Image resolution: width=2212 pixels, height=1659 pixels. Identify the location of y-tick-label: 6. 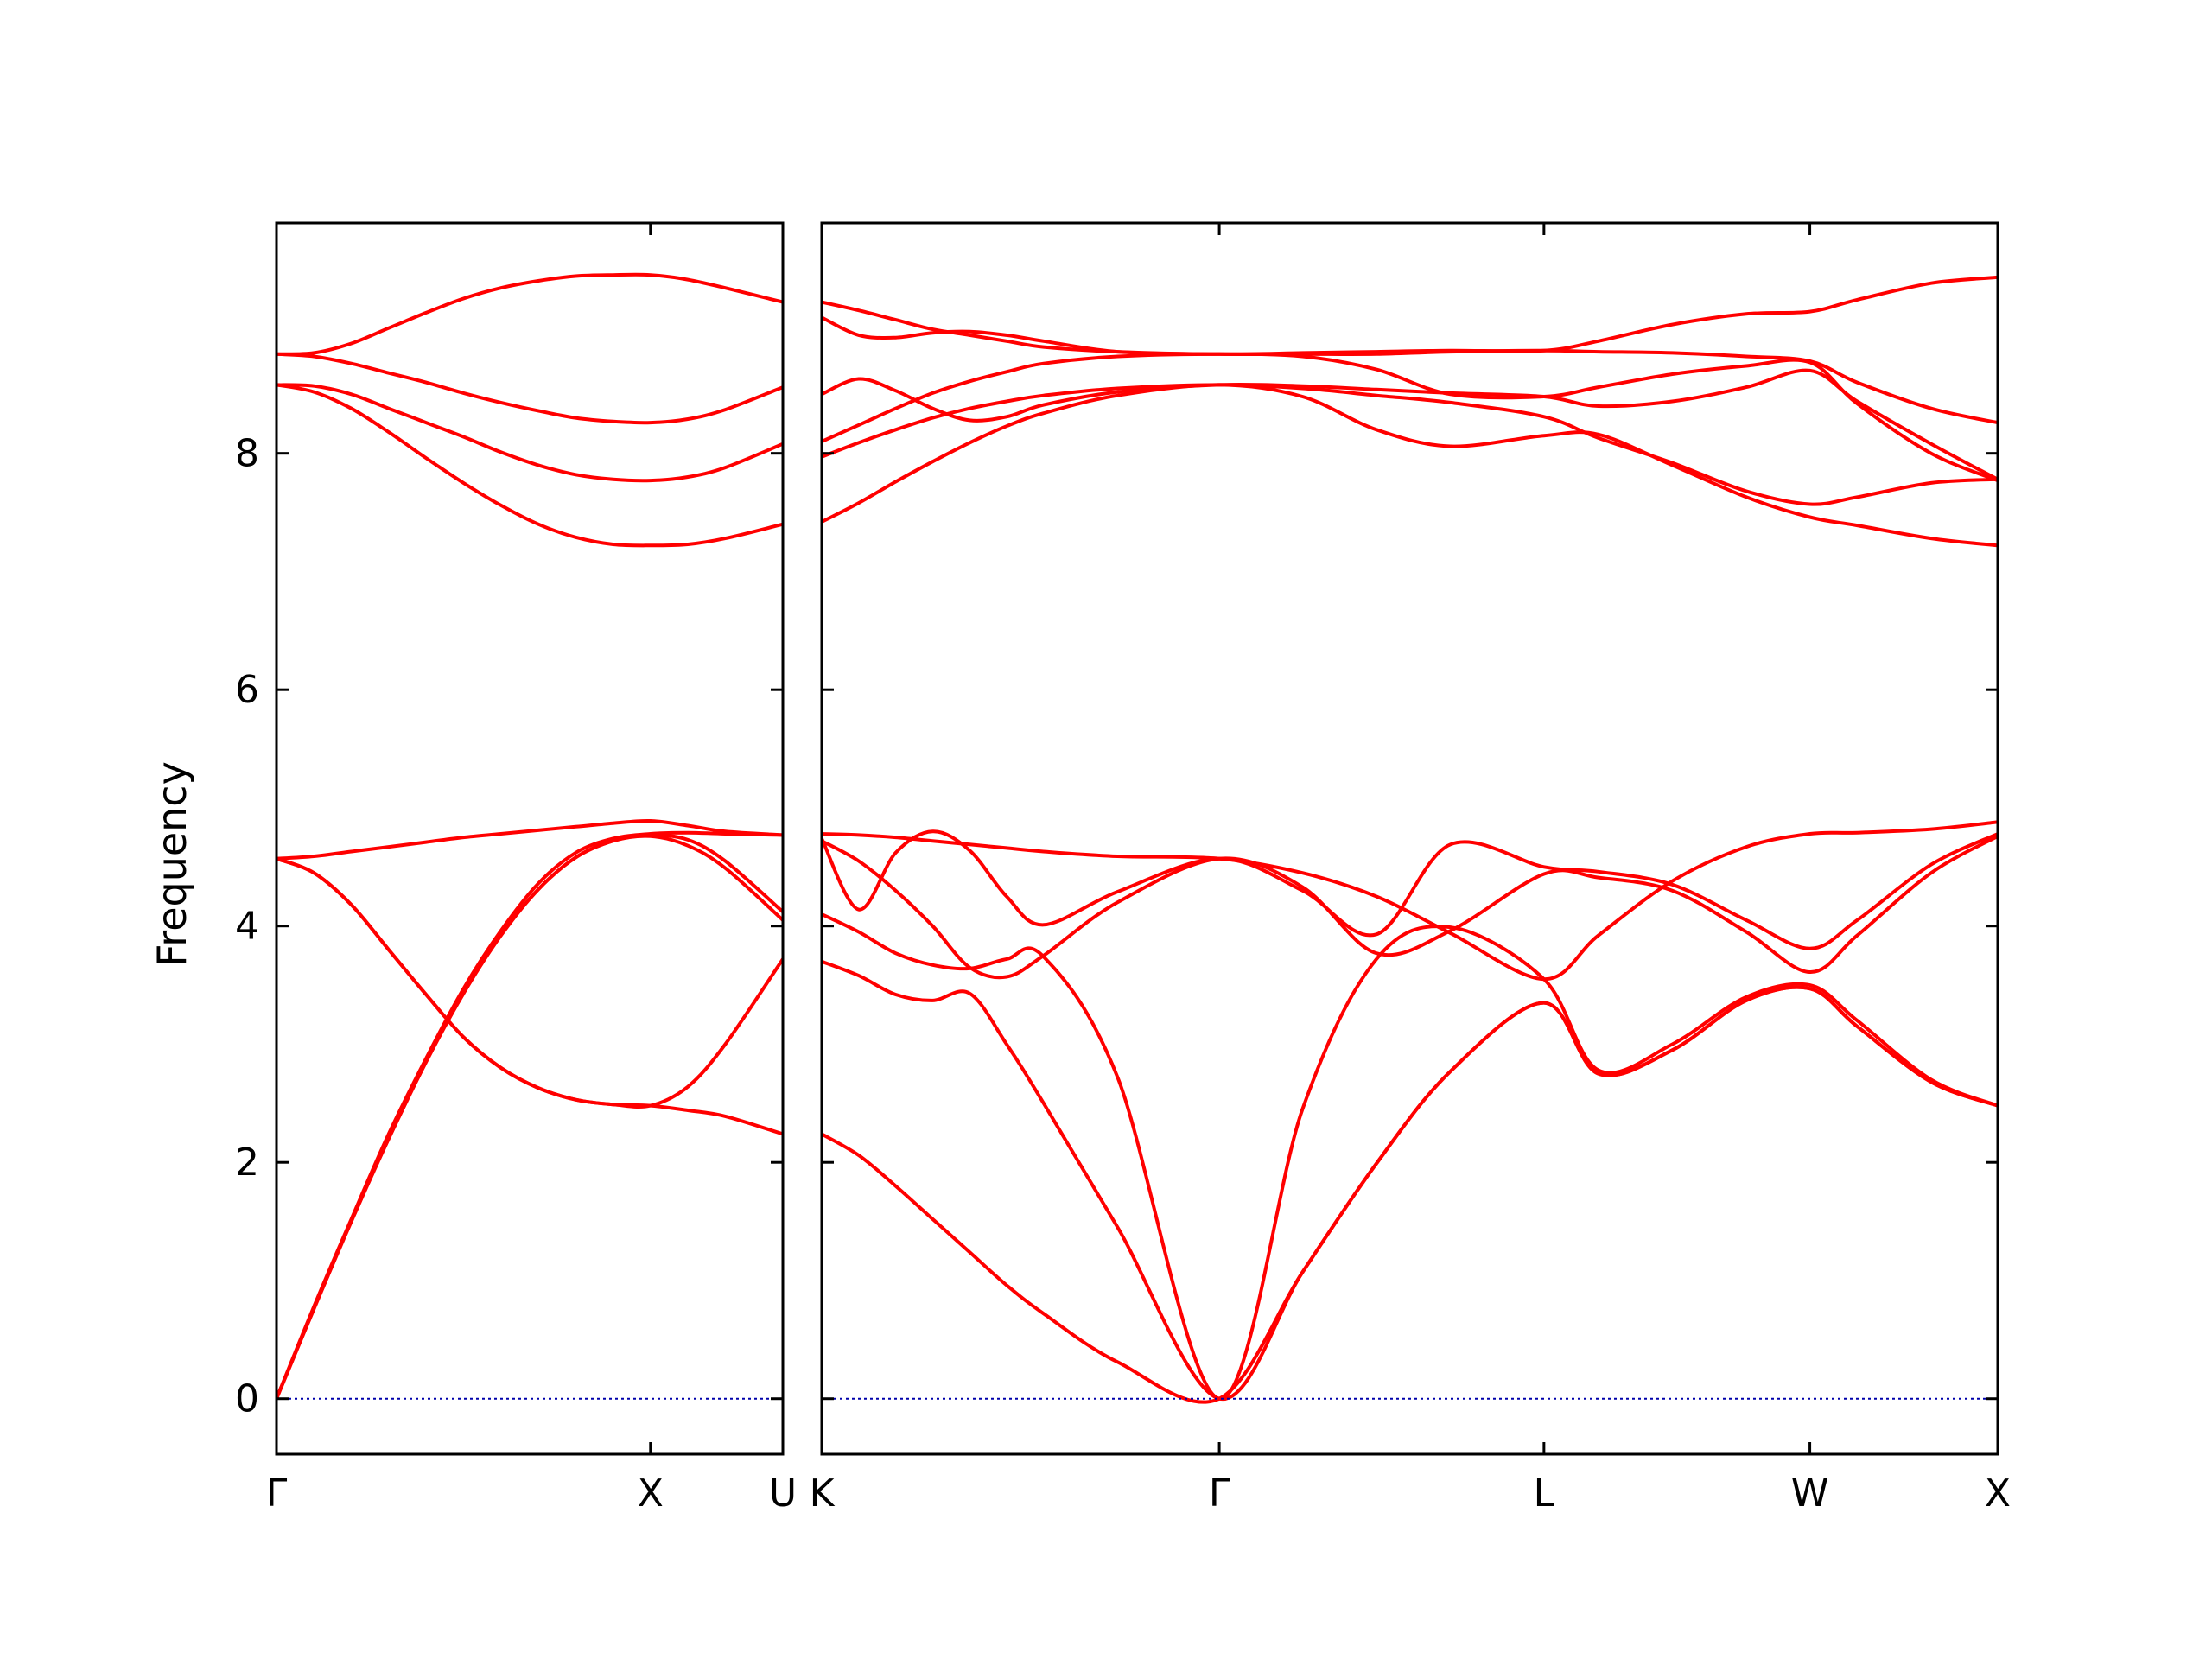
(247, 690).